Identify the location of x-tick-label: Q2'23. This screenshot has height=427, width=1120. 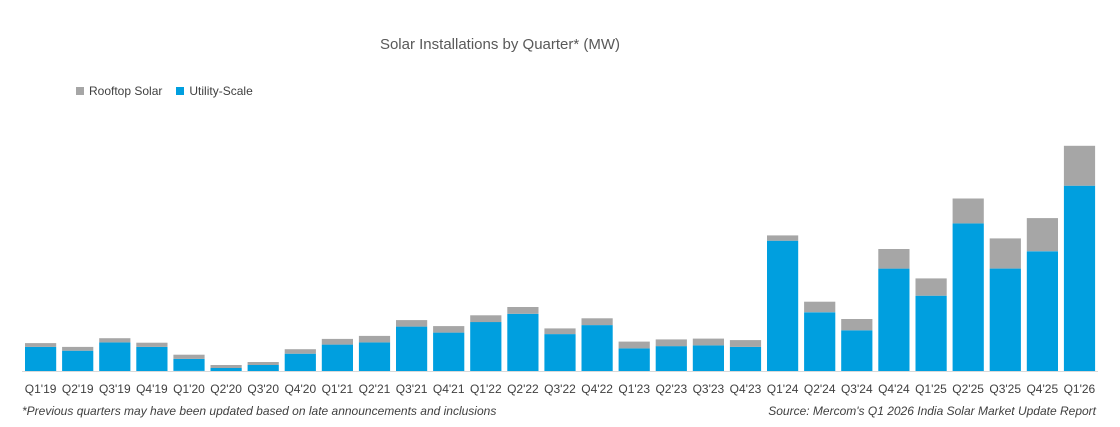
(671, 389).